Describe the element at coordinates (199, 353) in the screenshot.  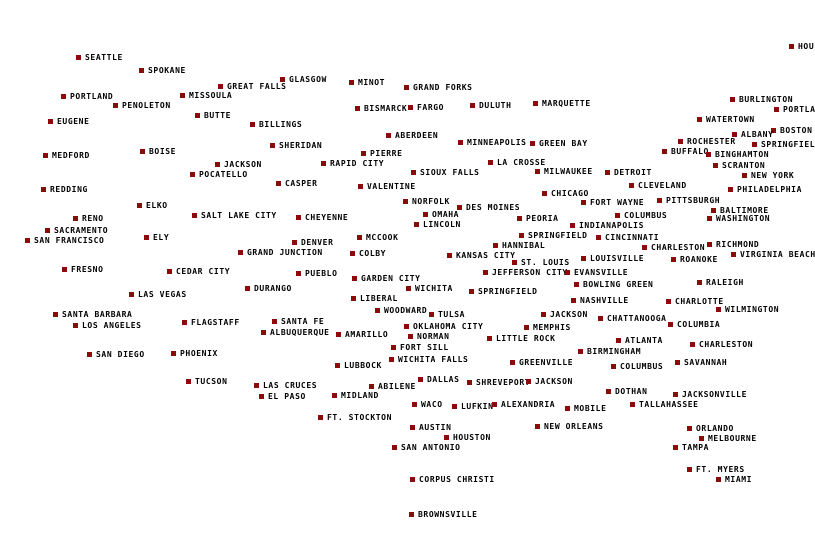
I see `city-label: PHOENIX` at that location.